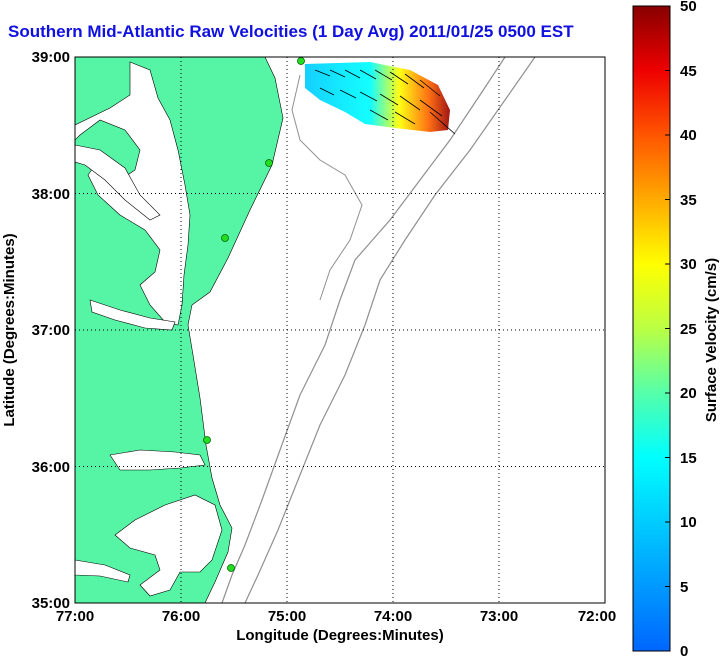 The height and width of the screenshot is (659, 724). Describe the element at coordinates (51, 57) in the screenshot. I see `y-tick-label: 39:00` at that location.